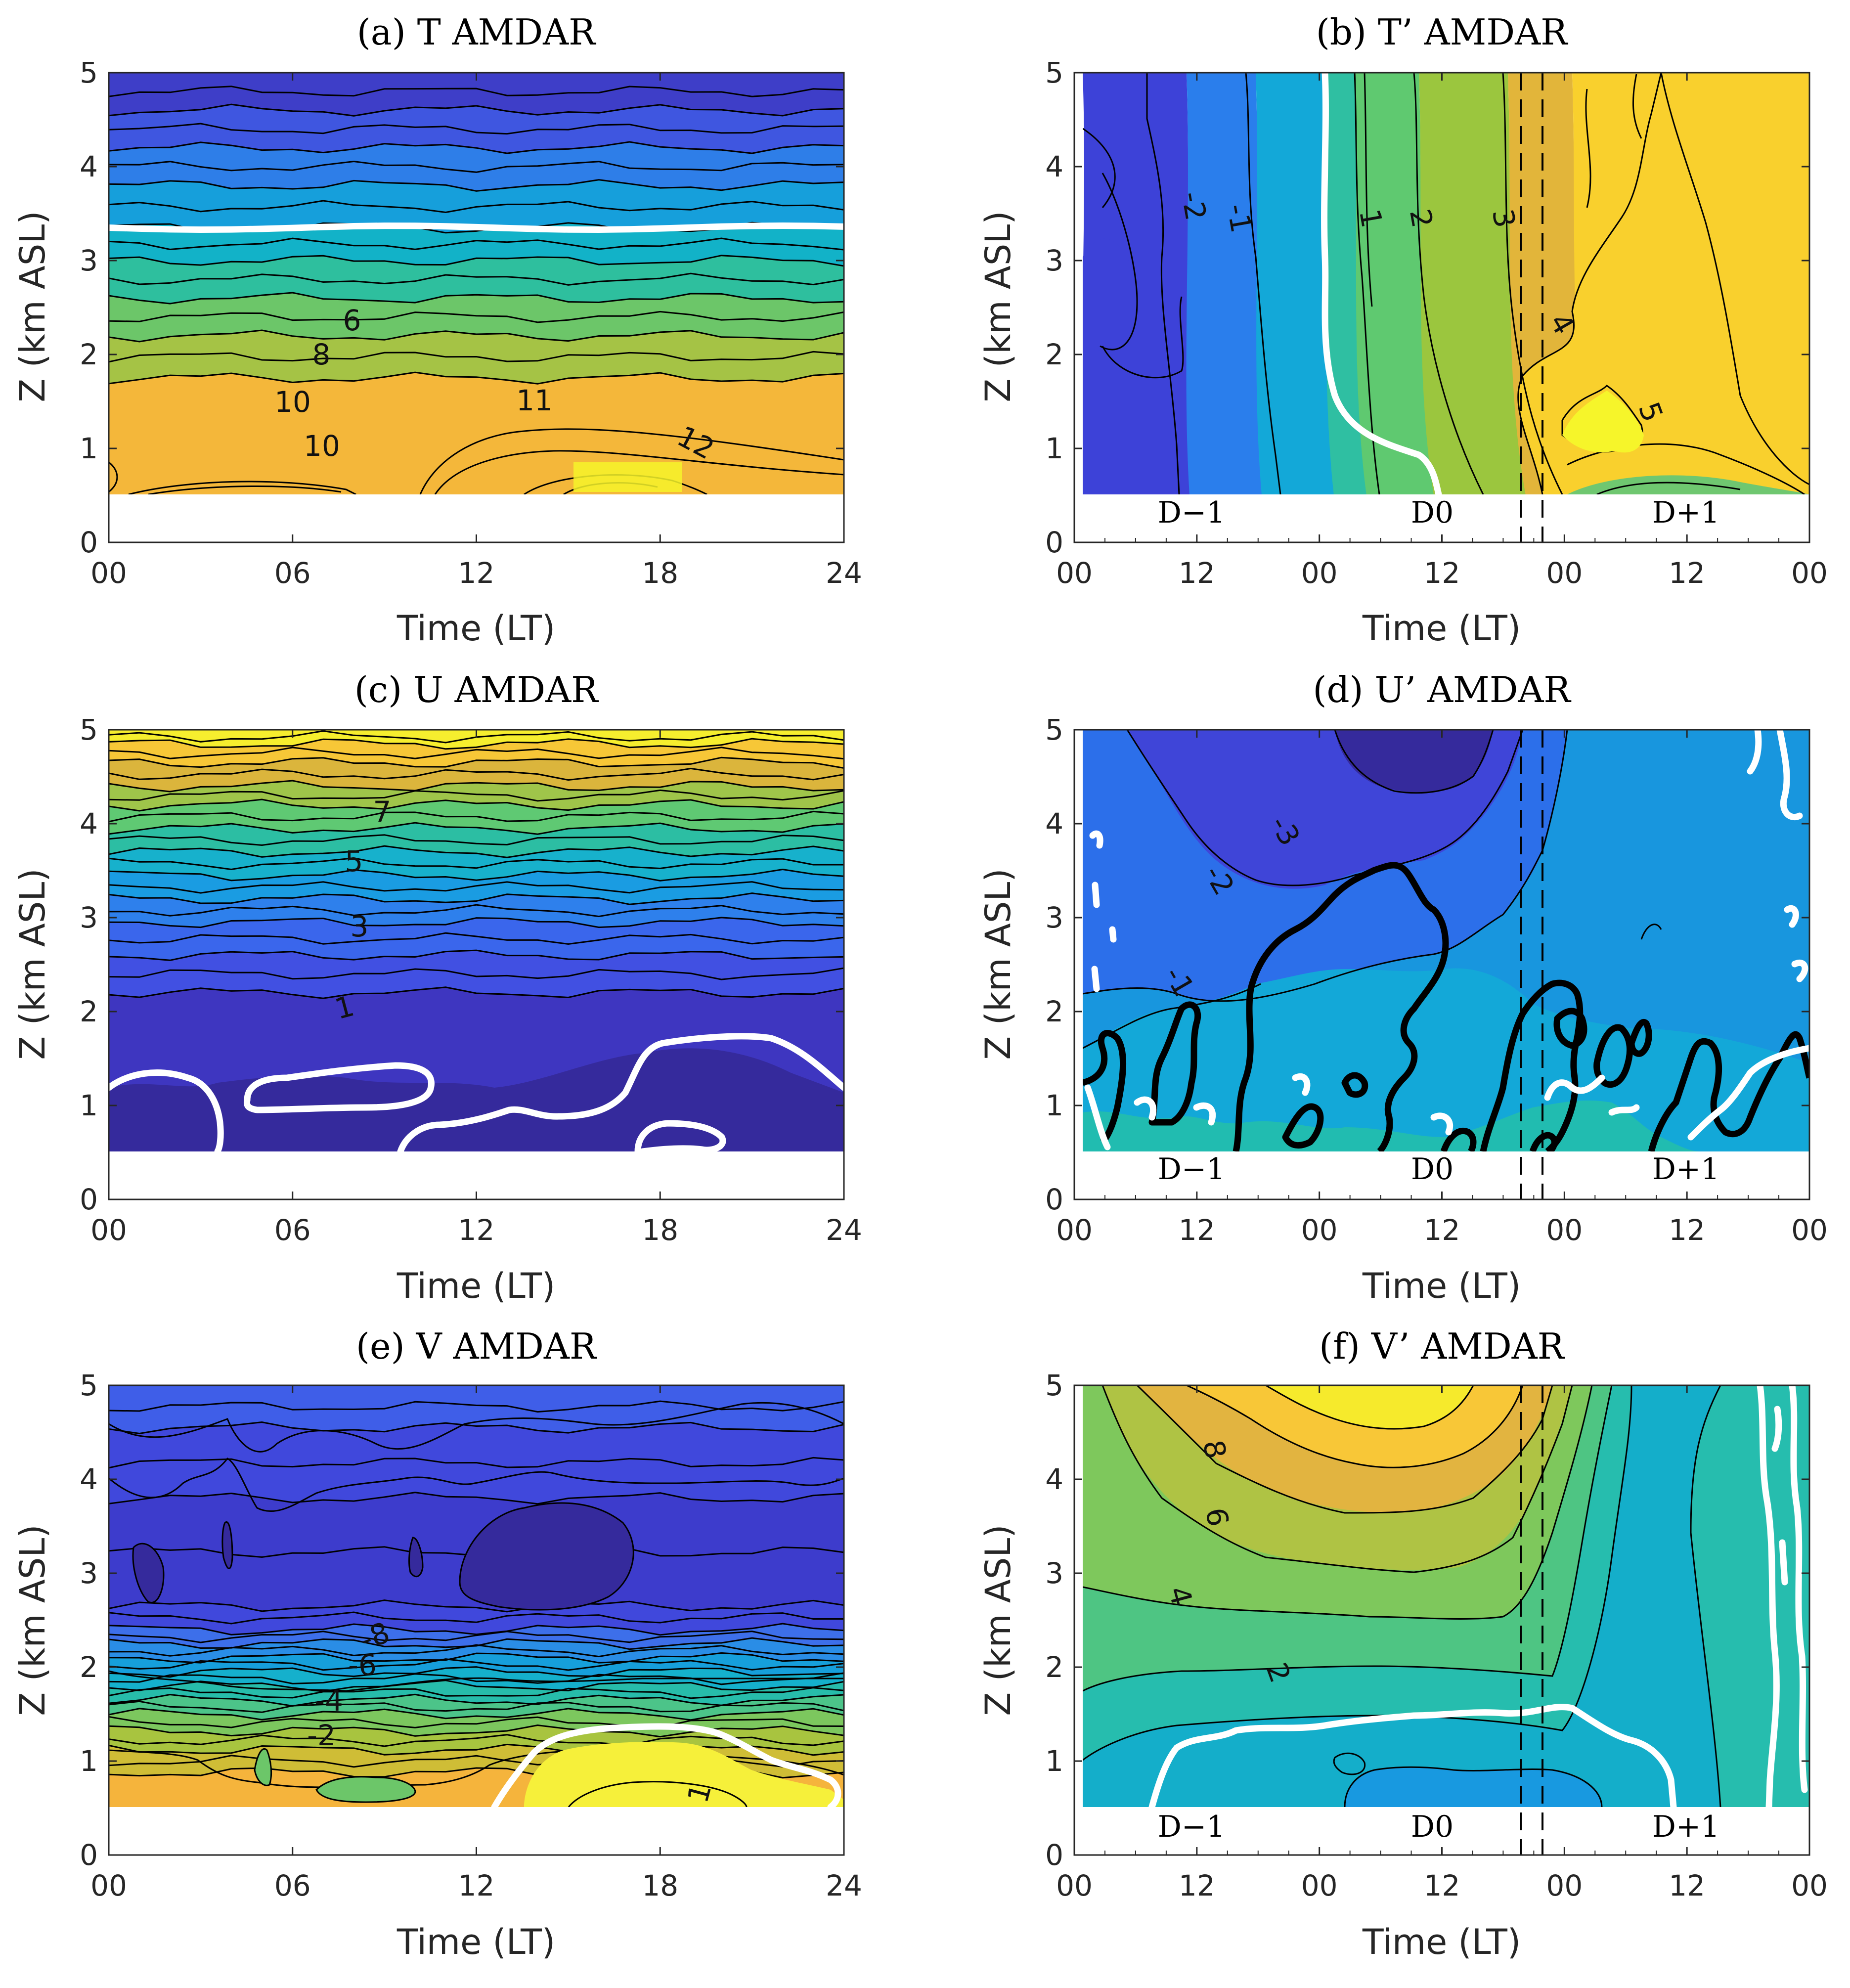  What do you see at coordinates (1442, 32) in the screenshot?
I see `panel-b-title: (b) T’ AMDAR` at bounding box center [1442, 32].